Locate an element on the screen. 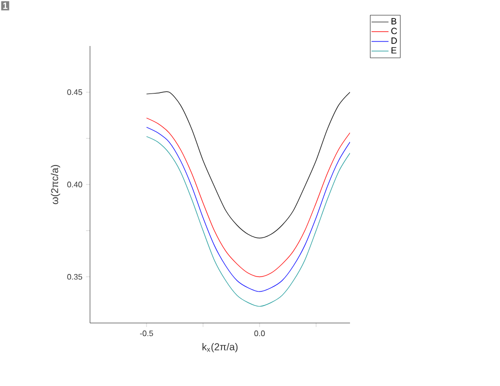 This screenshot has width=500, height=386. legend-label: D is located at coordinates (394, 41).